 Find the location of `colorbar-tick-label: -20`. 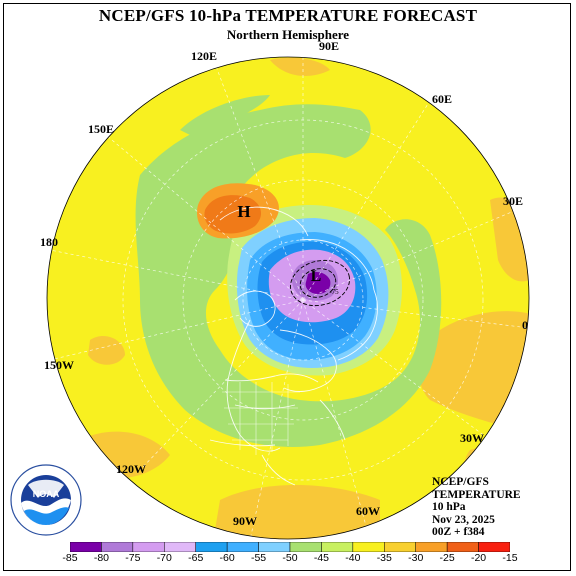

colorbar-tick-label: -20 is located at coordinates (478, 558).